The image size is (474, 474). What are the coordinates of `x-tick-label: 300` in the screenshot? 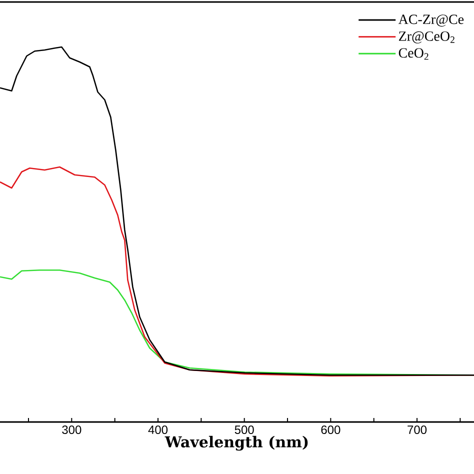 It's located at (72, 430).